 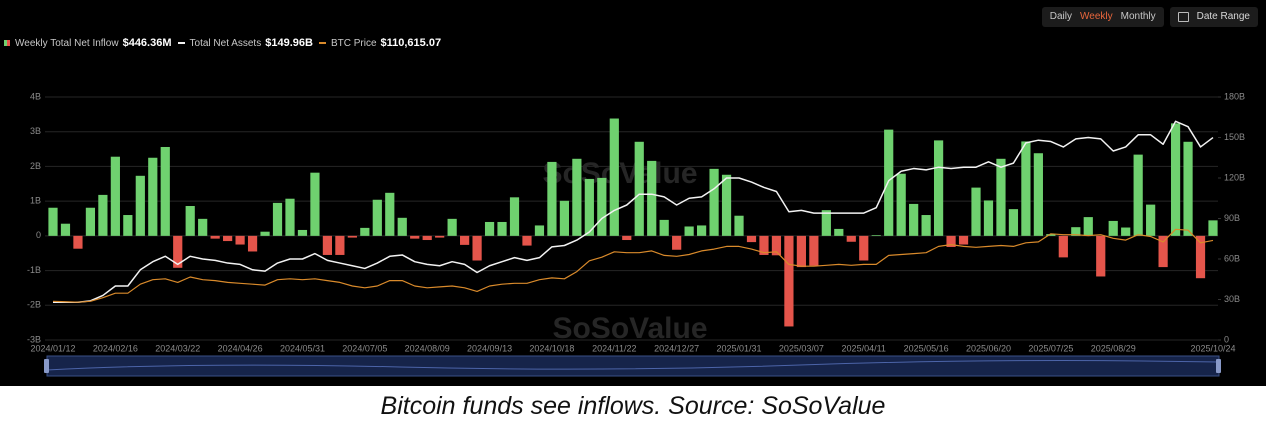 I want to click on interval-option: Weekly, so click(x=1096, y=16).